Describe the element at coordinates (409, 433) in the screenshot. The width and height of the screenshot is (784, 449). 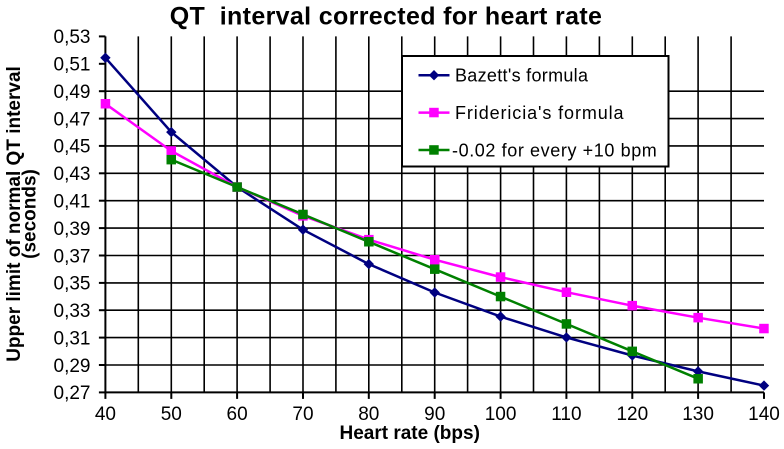
I see `svg-text: Heart rate (bps)` at that location.